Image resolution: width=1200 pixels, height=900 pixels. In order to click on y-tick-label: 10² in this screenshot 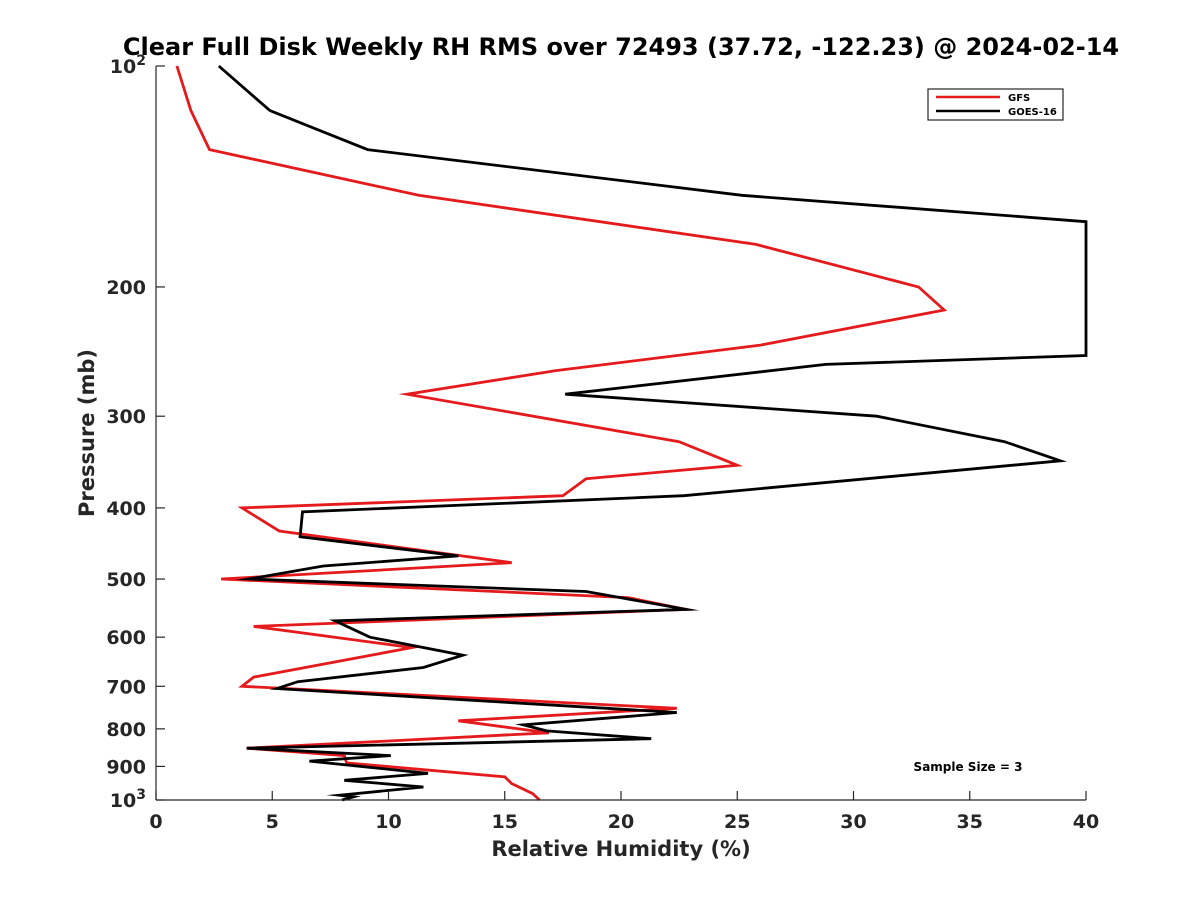, I will do `click(128, 65)`.